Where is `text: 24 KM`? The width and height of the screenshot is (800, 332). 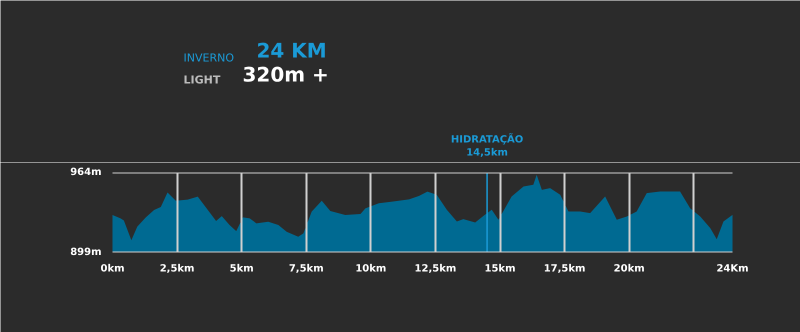 text: 24 KM is located at coordinates (291, 50).